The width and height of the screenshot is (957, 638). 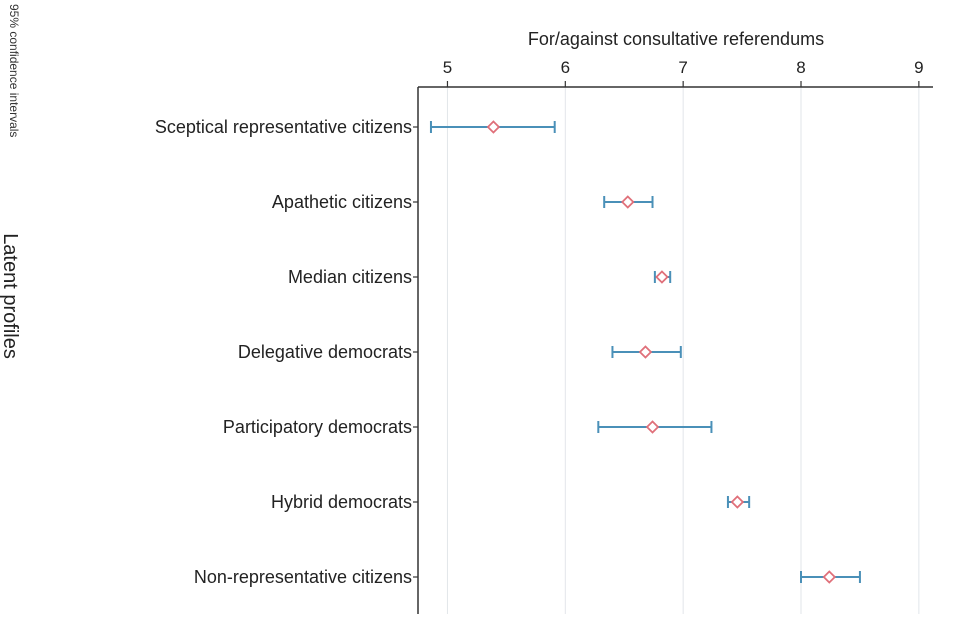 I want to click on ci-note: 95% confidence intervals, so click(x=14, y=70).